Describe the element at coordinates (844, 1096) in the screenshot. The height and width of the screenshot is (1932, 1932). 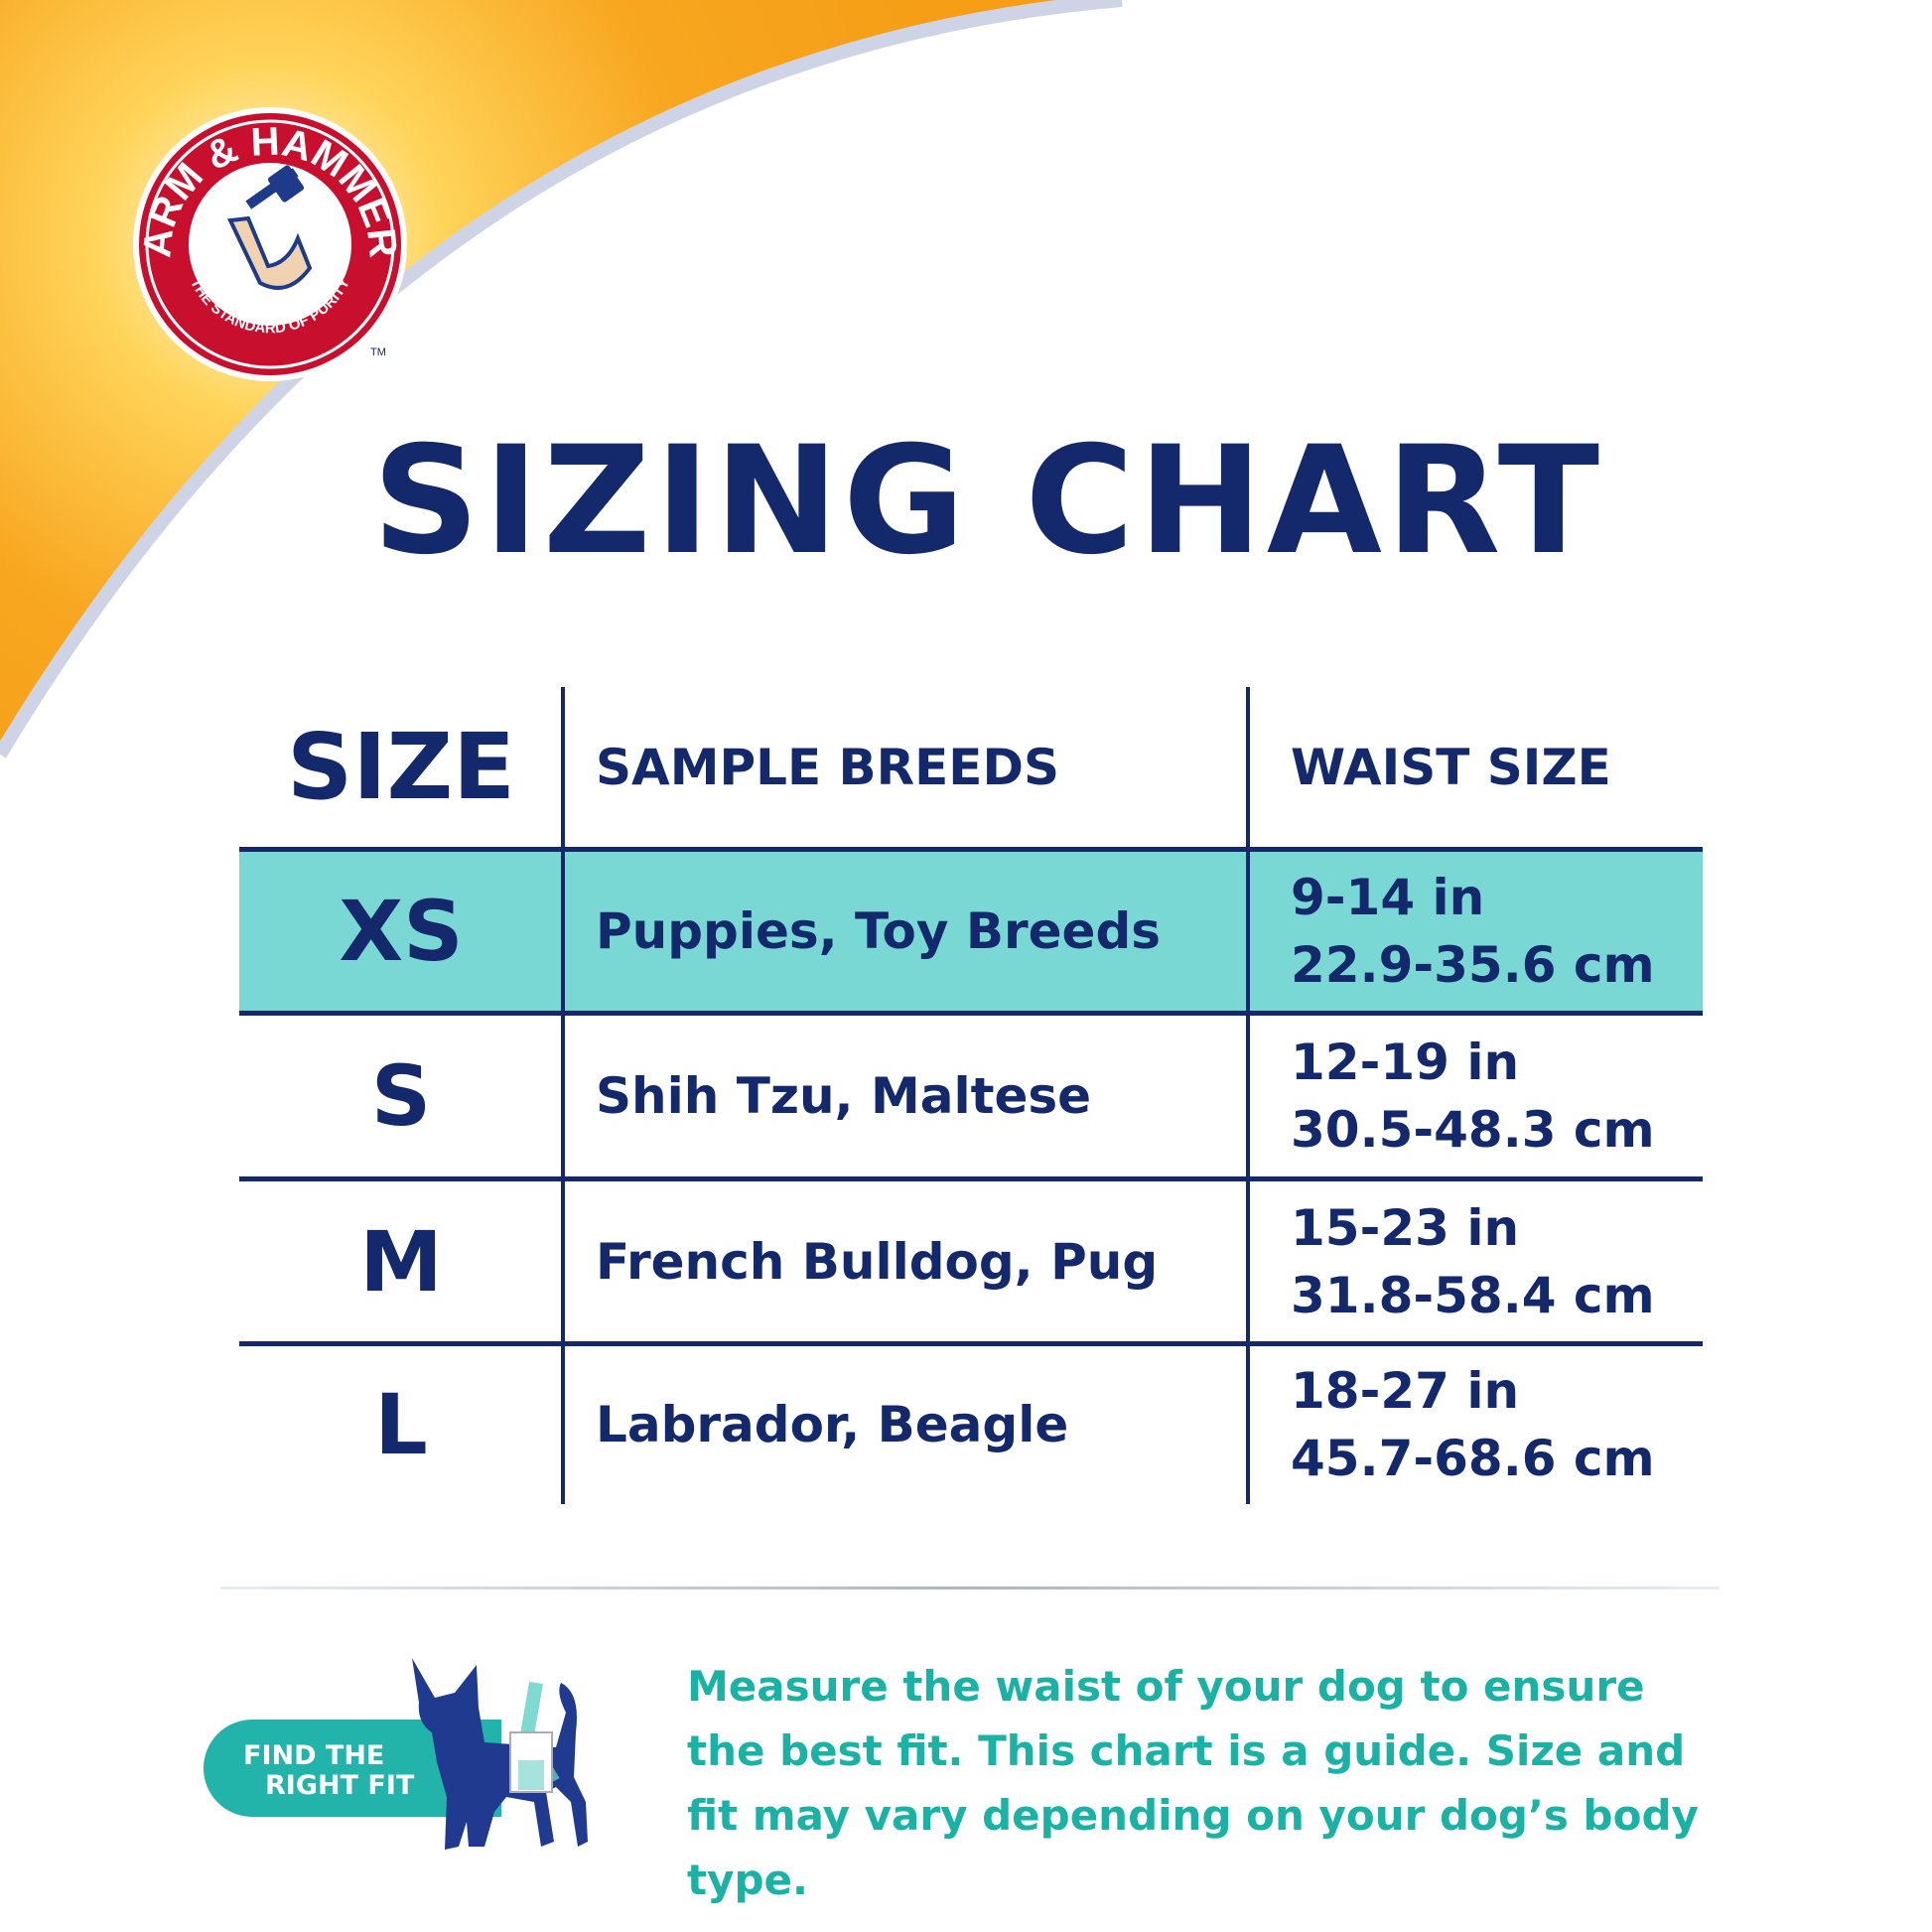
I see `breeds-cell: Shih Tzu, Maltese` at that location.